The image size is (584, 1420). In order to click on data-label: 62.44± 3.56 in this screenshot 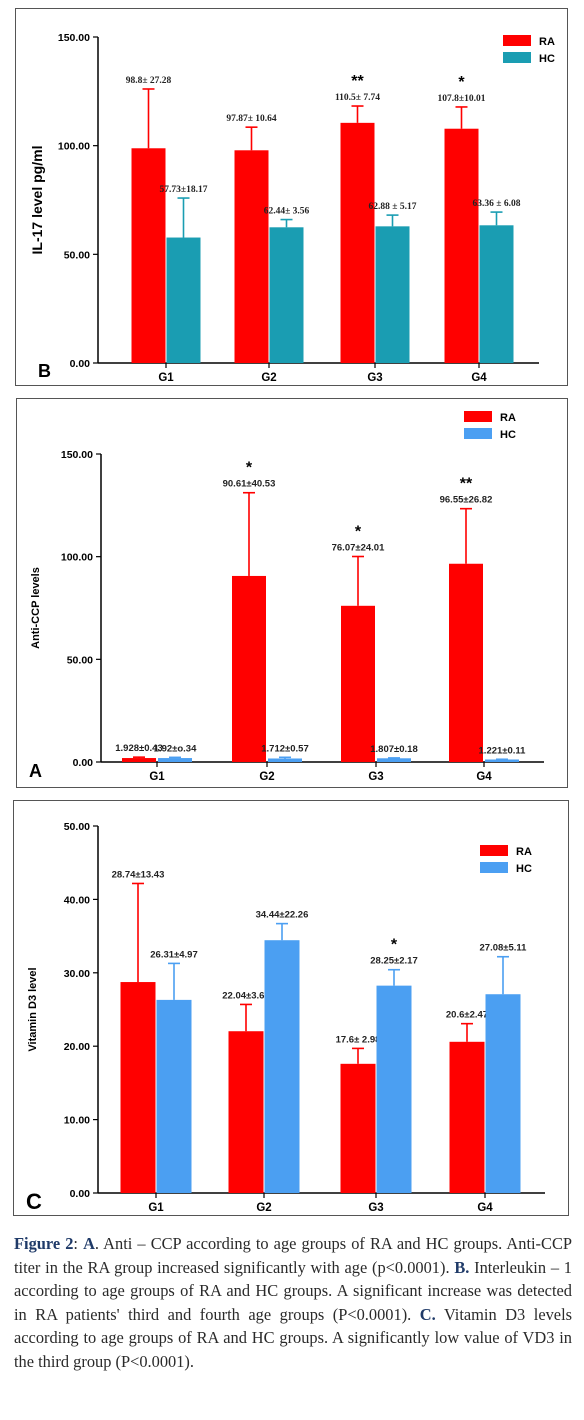, I will do `click(287, 212)`.